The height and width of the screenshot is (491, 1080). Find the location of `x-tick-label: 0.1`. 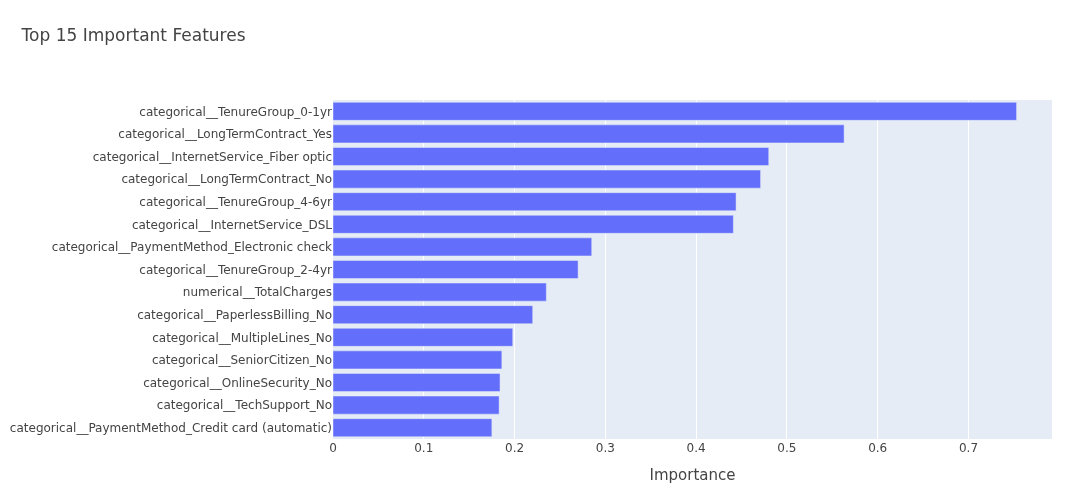

x-tick-label: 0.1 is located at coordinates (424, 448).